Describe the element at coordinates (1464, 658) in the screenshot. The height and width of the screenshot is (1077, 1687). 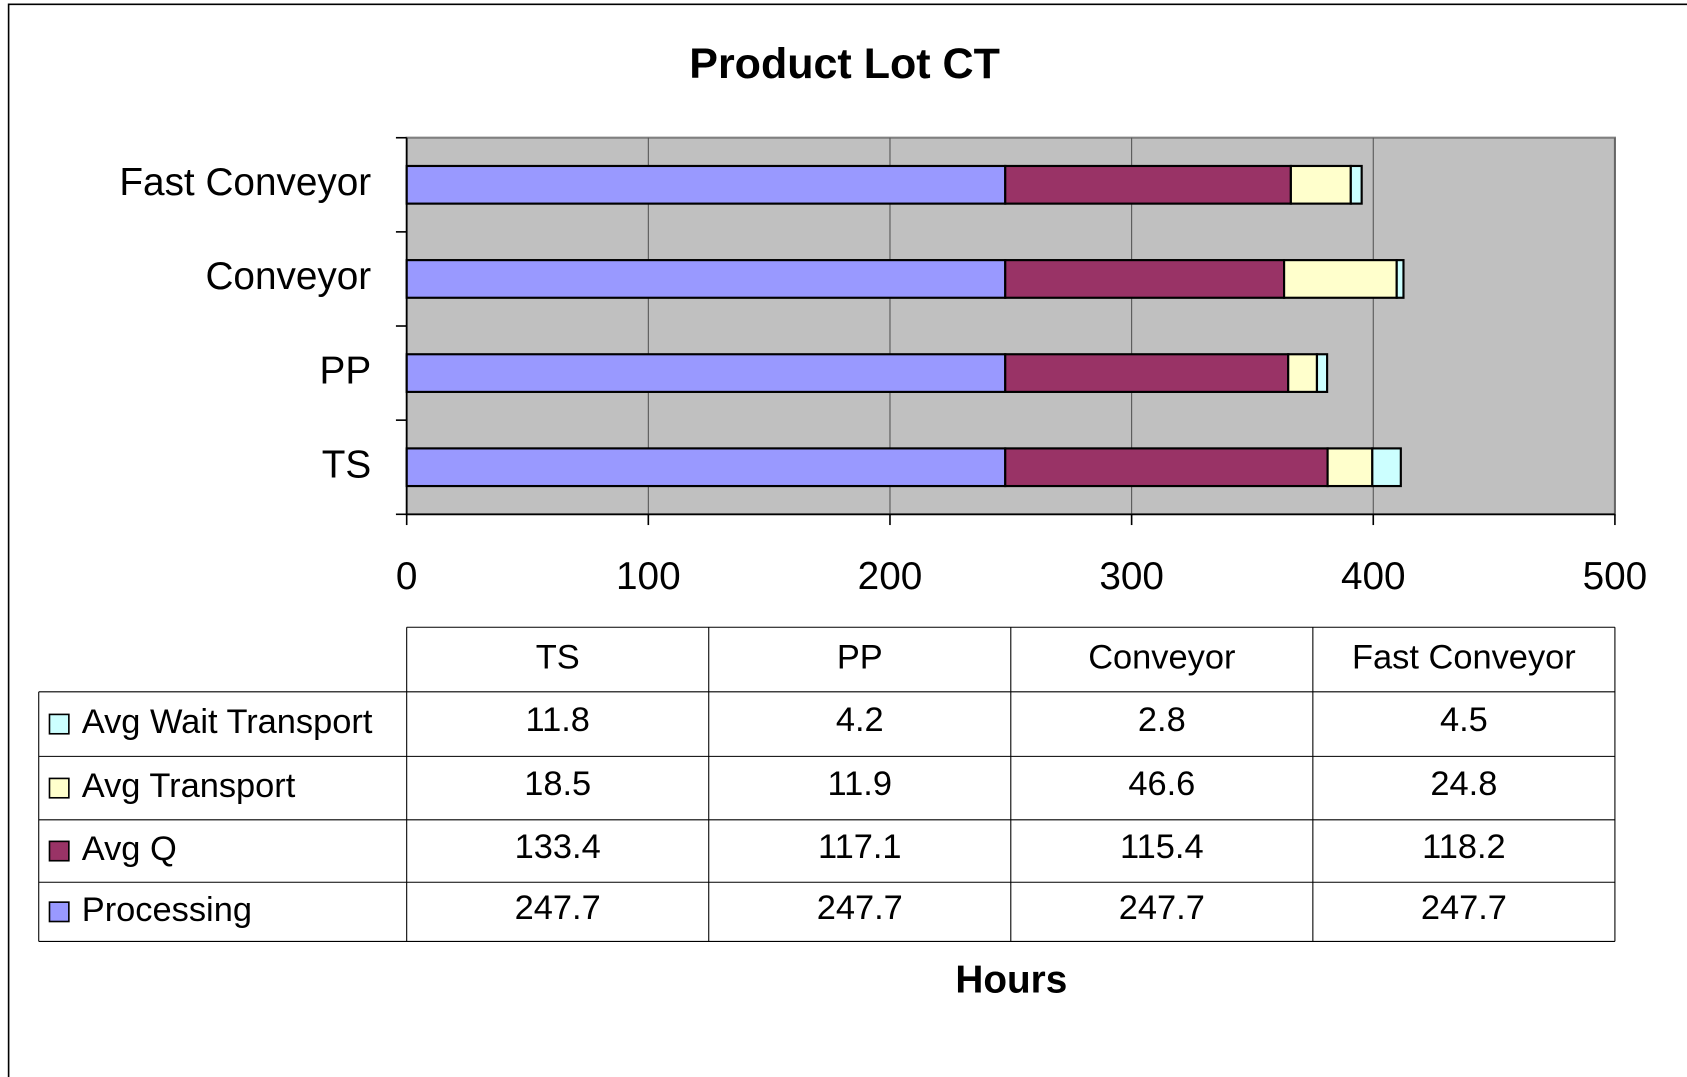
I see `table-header: Fast Conveyor` at that location.